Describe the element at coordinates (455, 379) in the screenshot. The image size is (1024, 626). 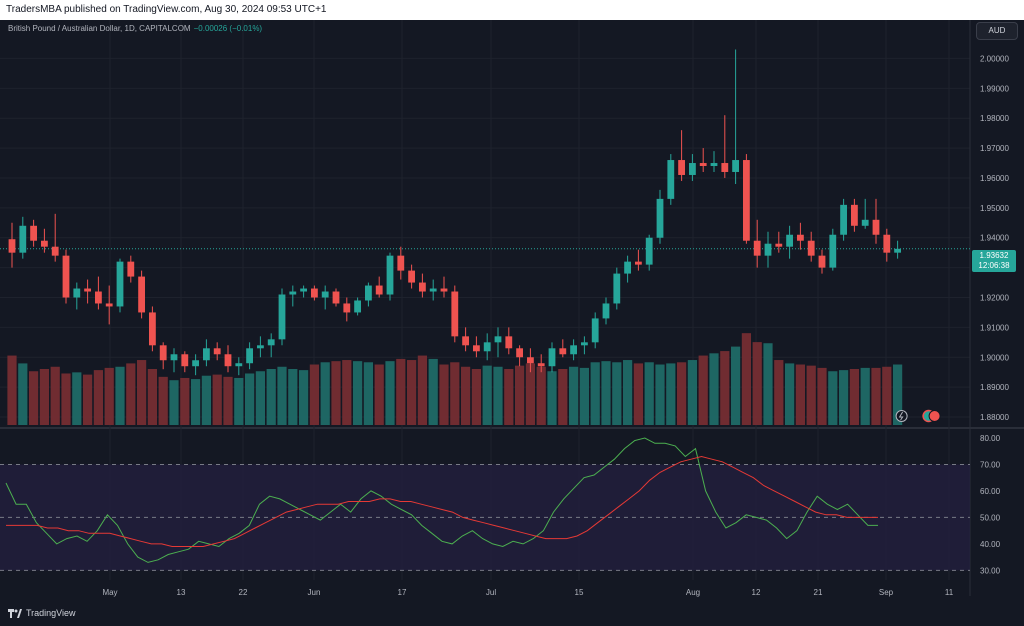
I see `volume-bars` at that location.